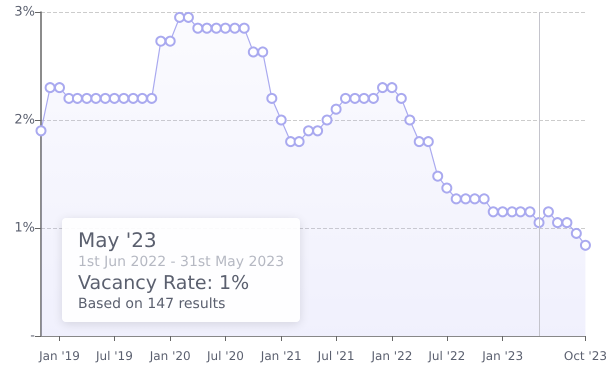  Describe the element at coordinates (164, 283) in the screenshot. I see `annotation: Vacancy Rate: 1%` at that location.